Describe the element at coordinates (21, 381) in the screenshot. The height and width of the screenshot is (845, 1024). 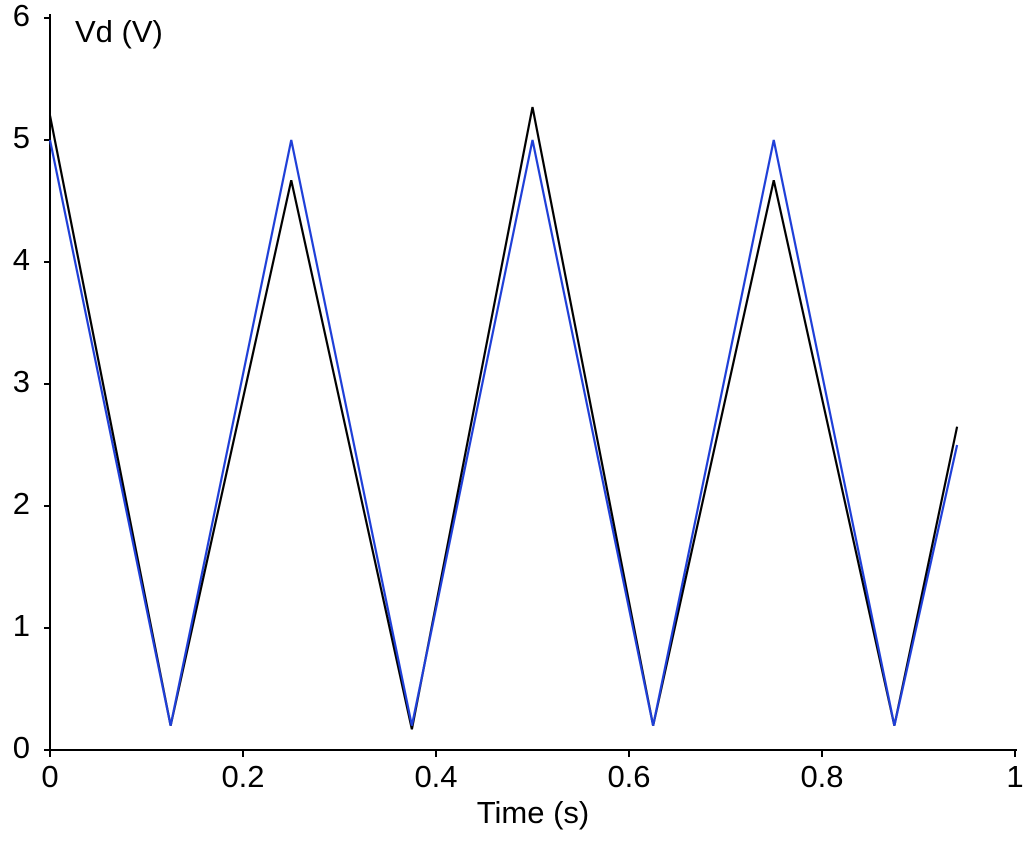
I see `y-tick-label: 3` at that location.